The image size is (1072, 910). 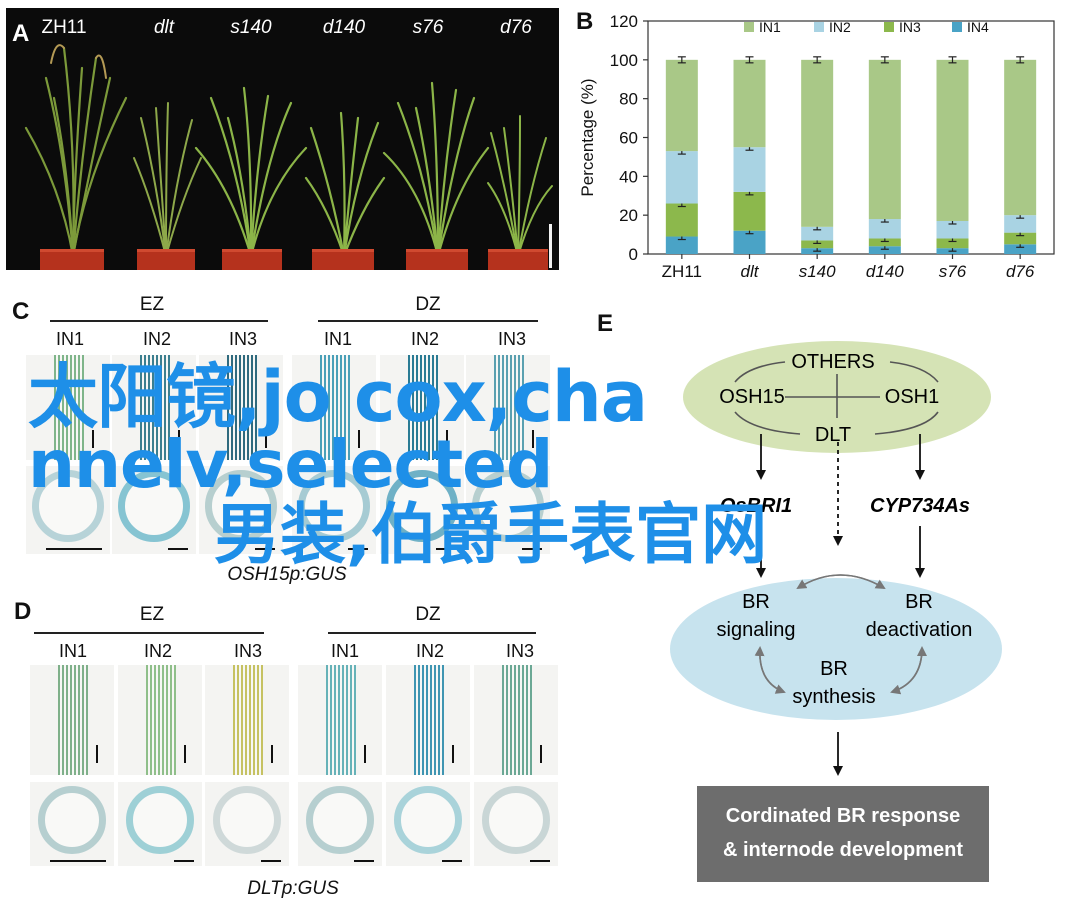 I want to click on node-dlt: DLT, so click(x=833, y=435).